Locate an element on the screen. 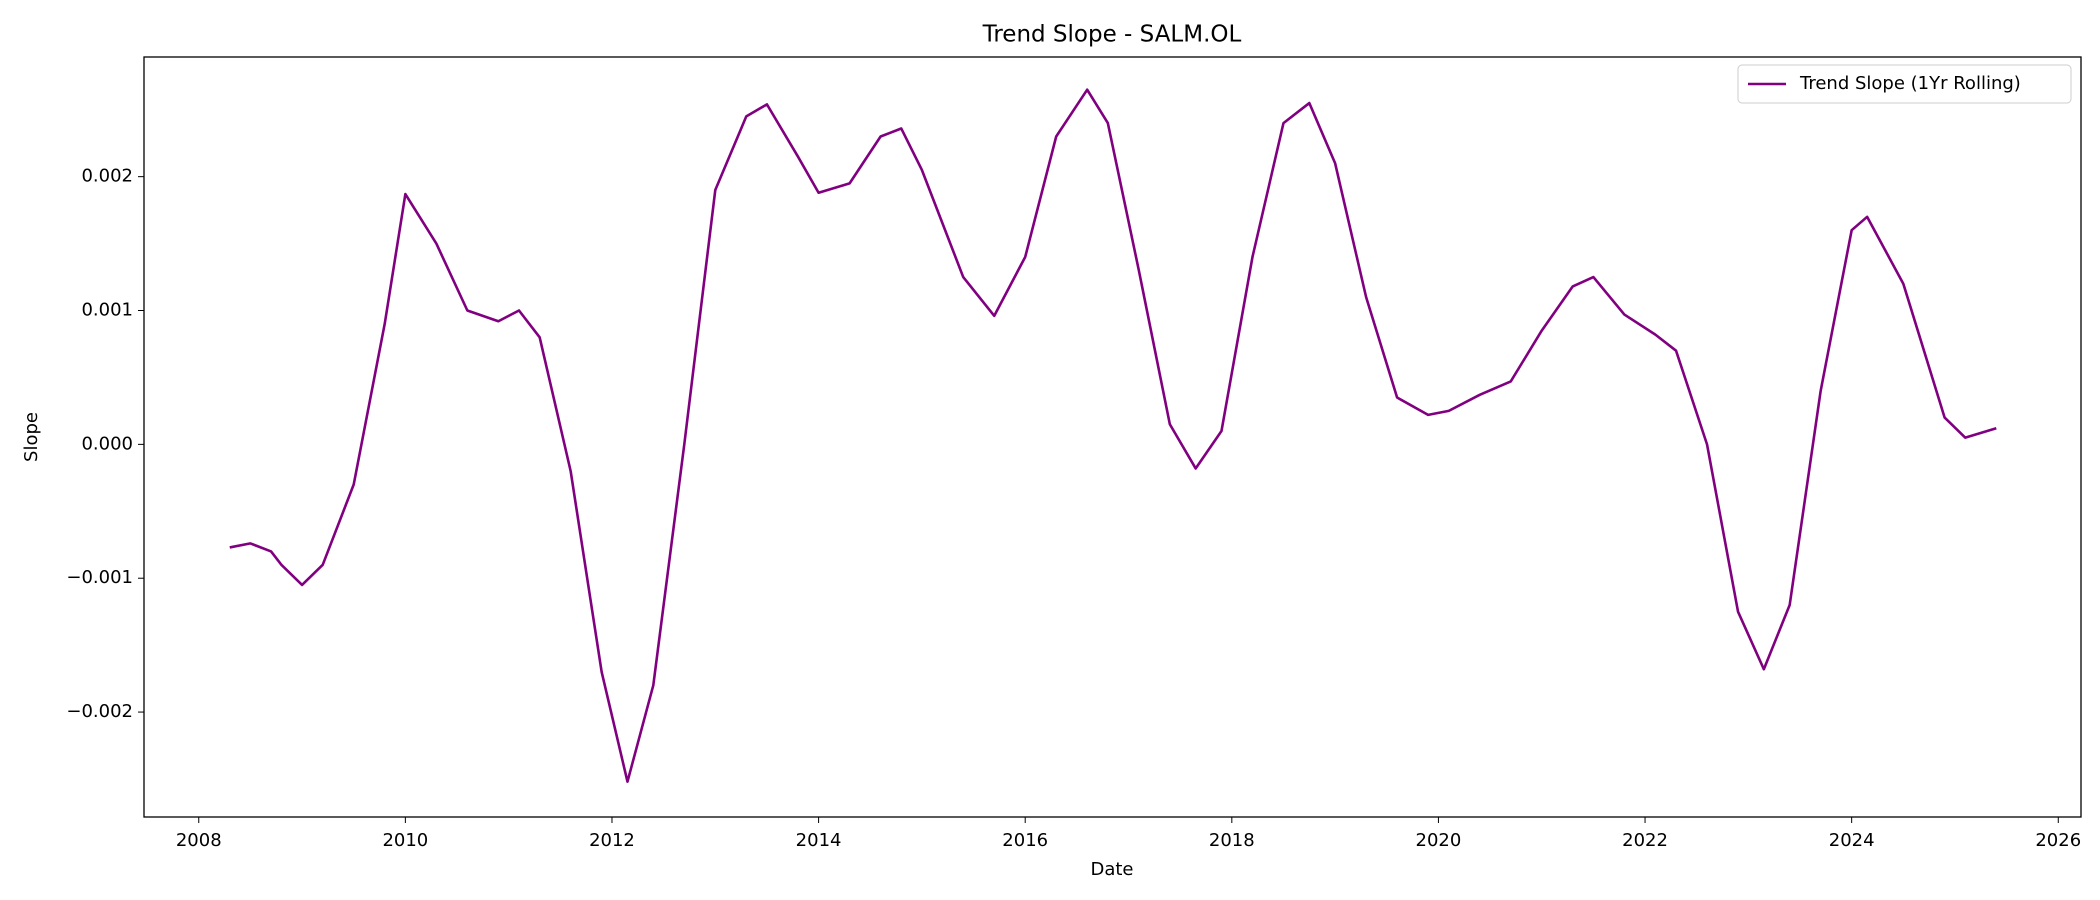 This screenshot has height=900, width=2100. x-axis-label: Date is located at coordinates (1111, 869).